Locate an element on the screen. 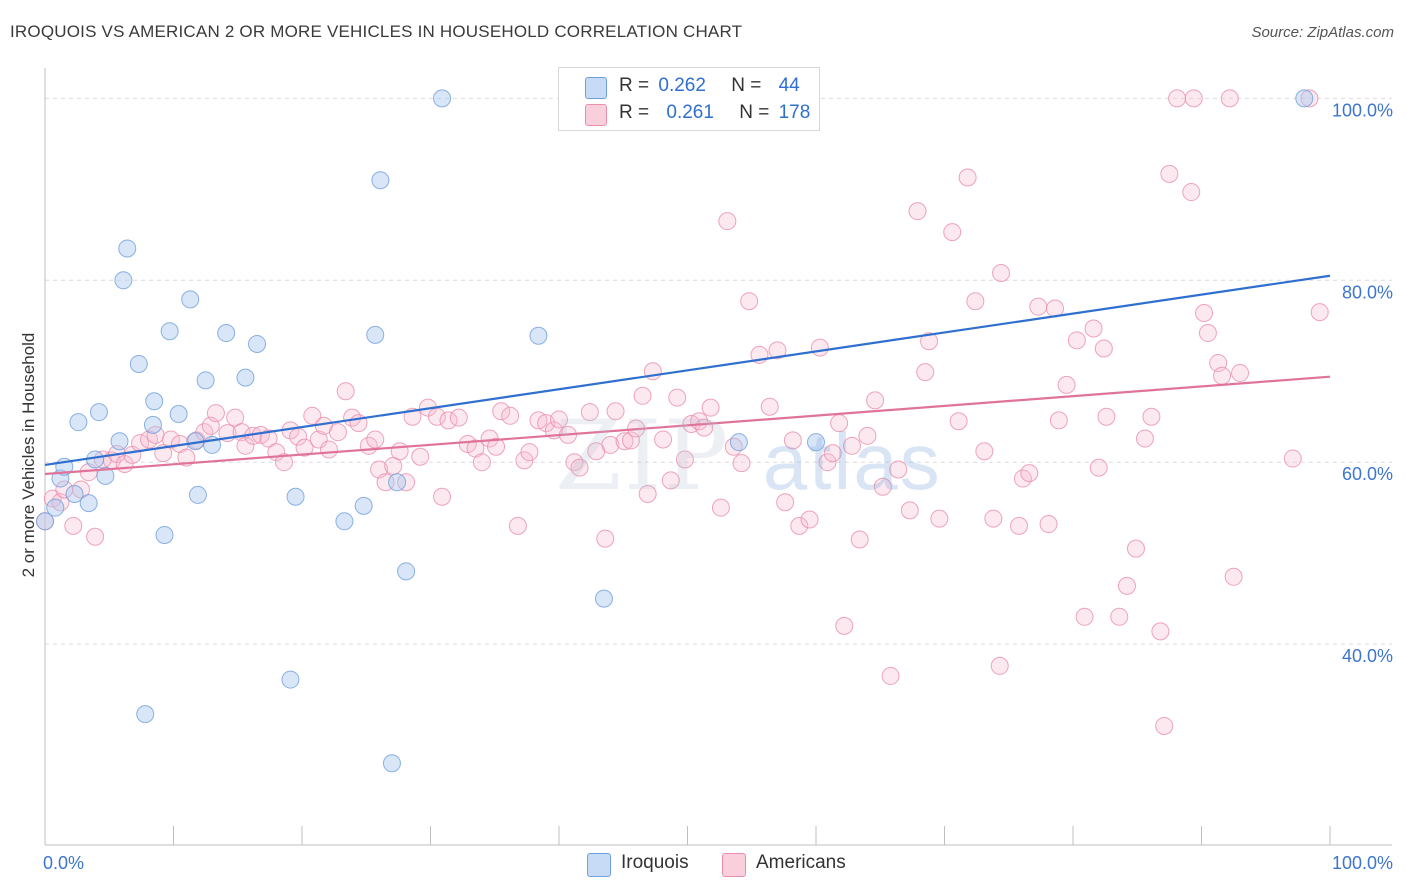 The height and width of the screenshot is (892, 1406). americans-swatch is located at coordinates (596, 115).